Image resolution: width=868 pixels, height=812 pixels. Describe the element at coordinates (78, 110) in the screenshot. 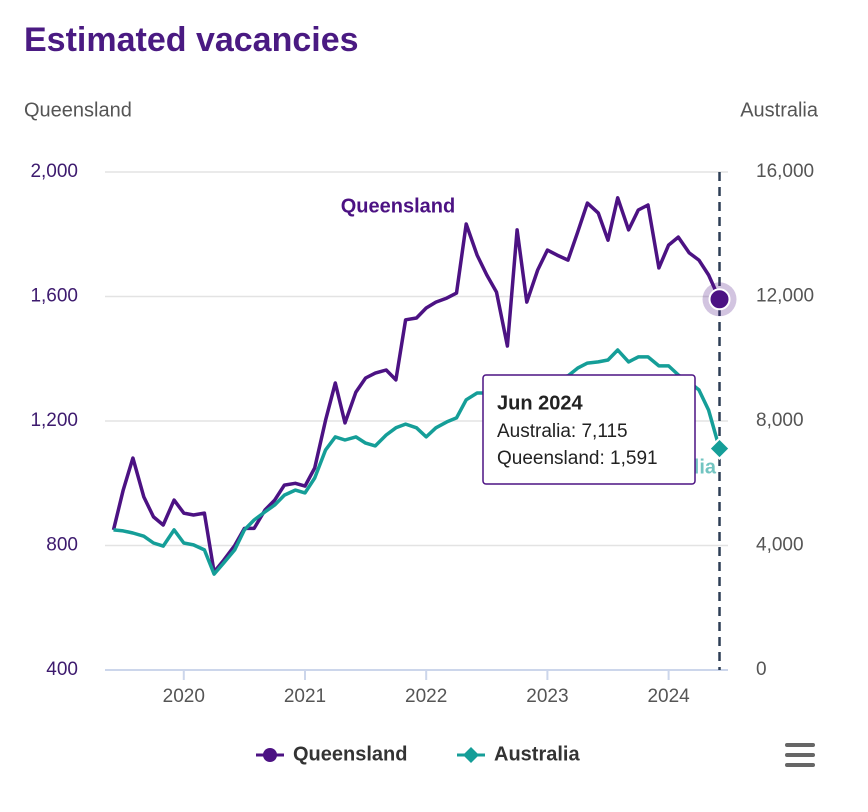

I see `y-axis-title: Queensland` at that location.